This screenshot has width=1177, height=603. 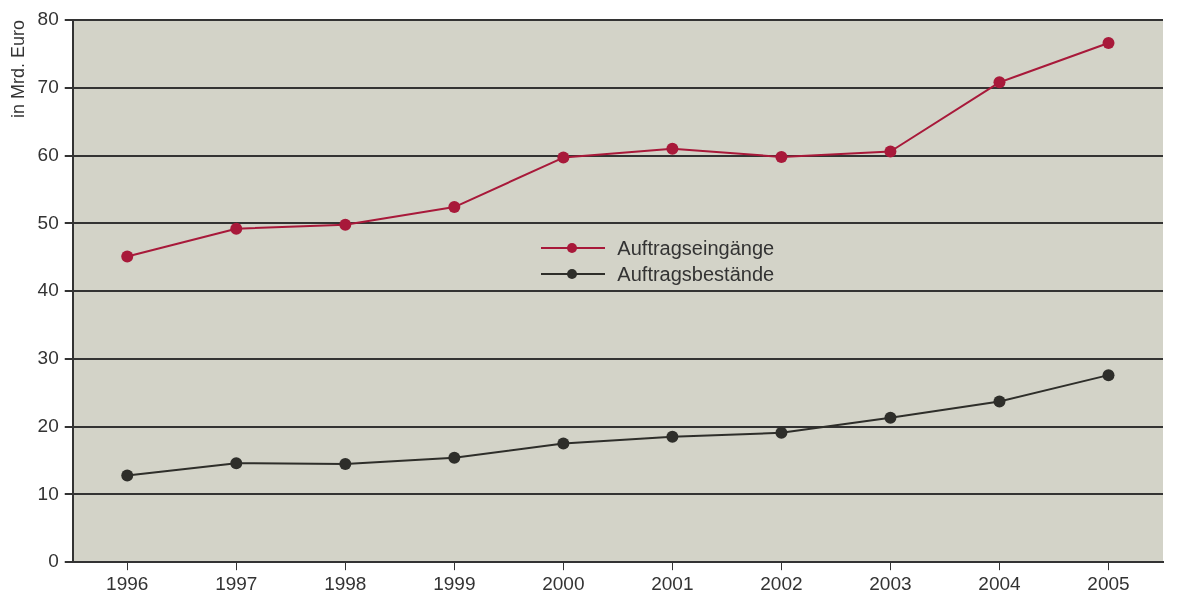 What do you see at coordinates (696, 275) in the screenshot?
I see `legend-label: Auftragsbestände` at bounding box center [696, 275].